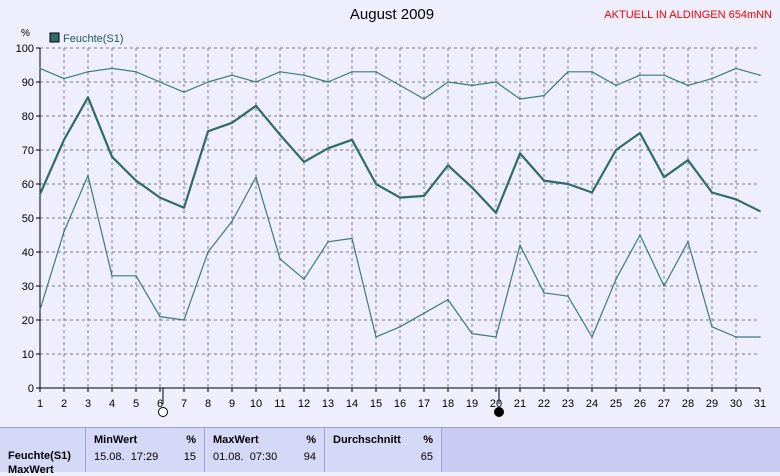 The height and width of the screenshot is (476, 780). What do you see at coordinates (93, 39) in the screenshot?
I see `legend-label: Feuchte(S1)` at bounding box center [93, 39].